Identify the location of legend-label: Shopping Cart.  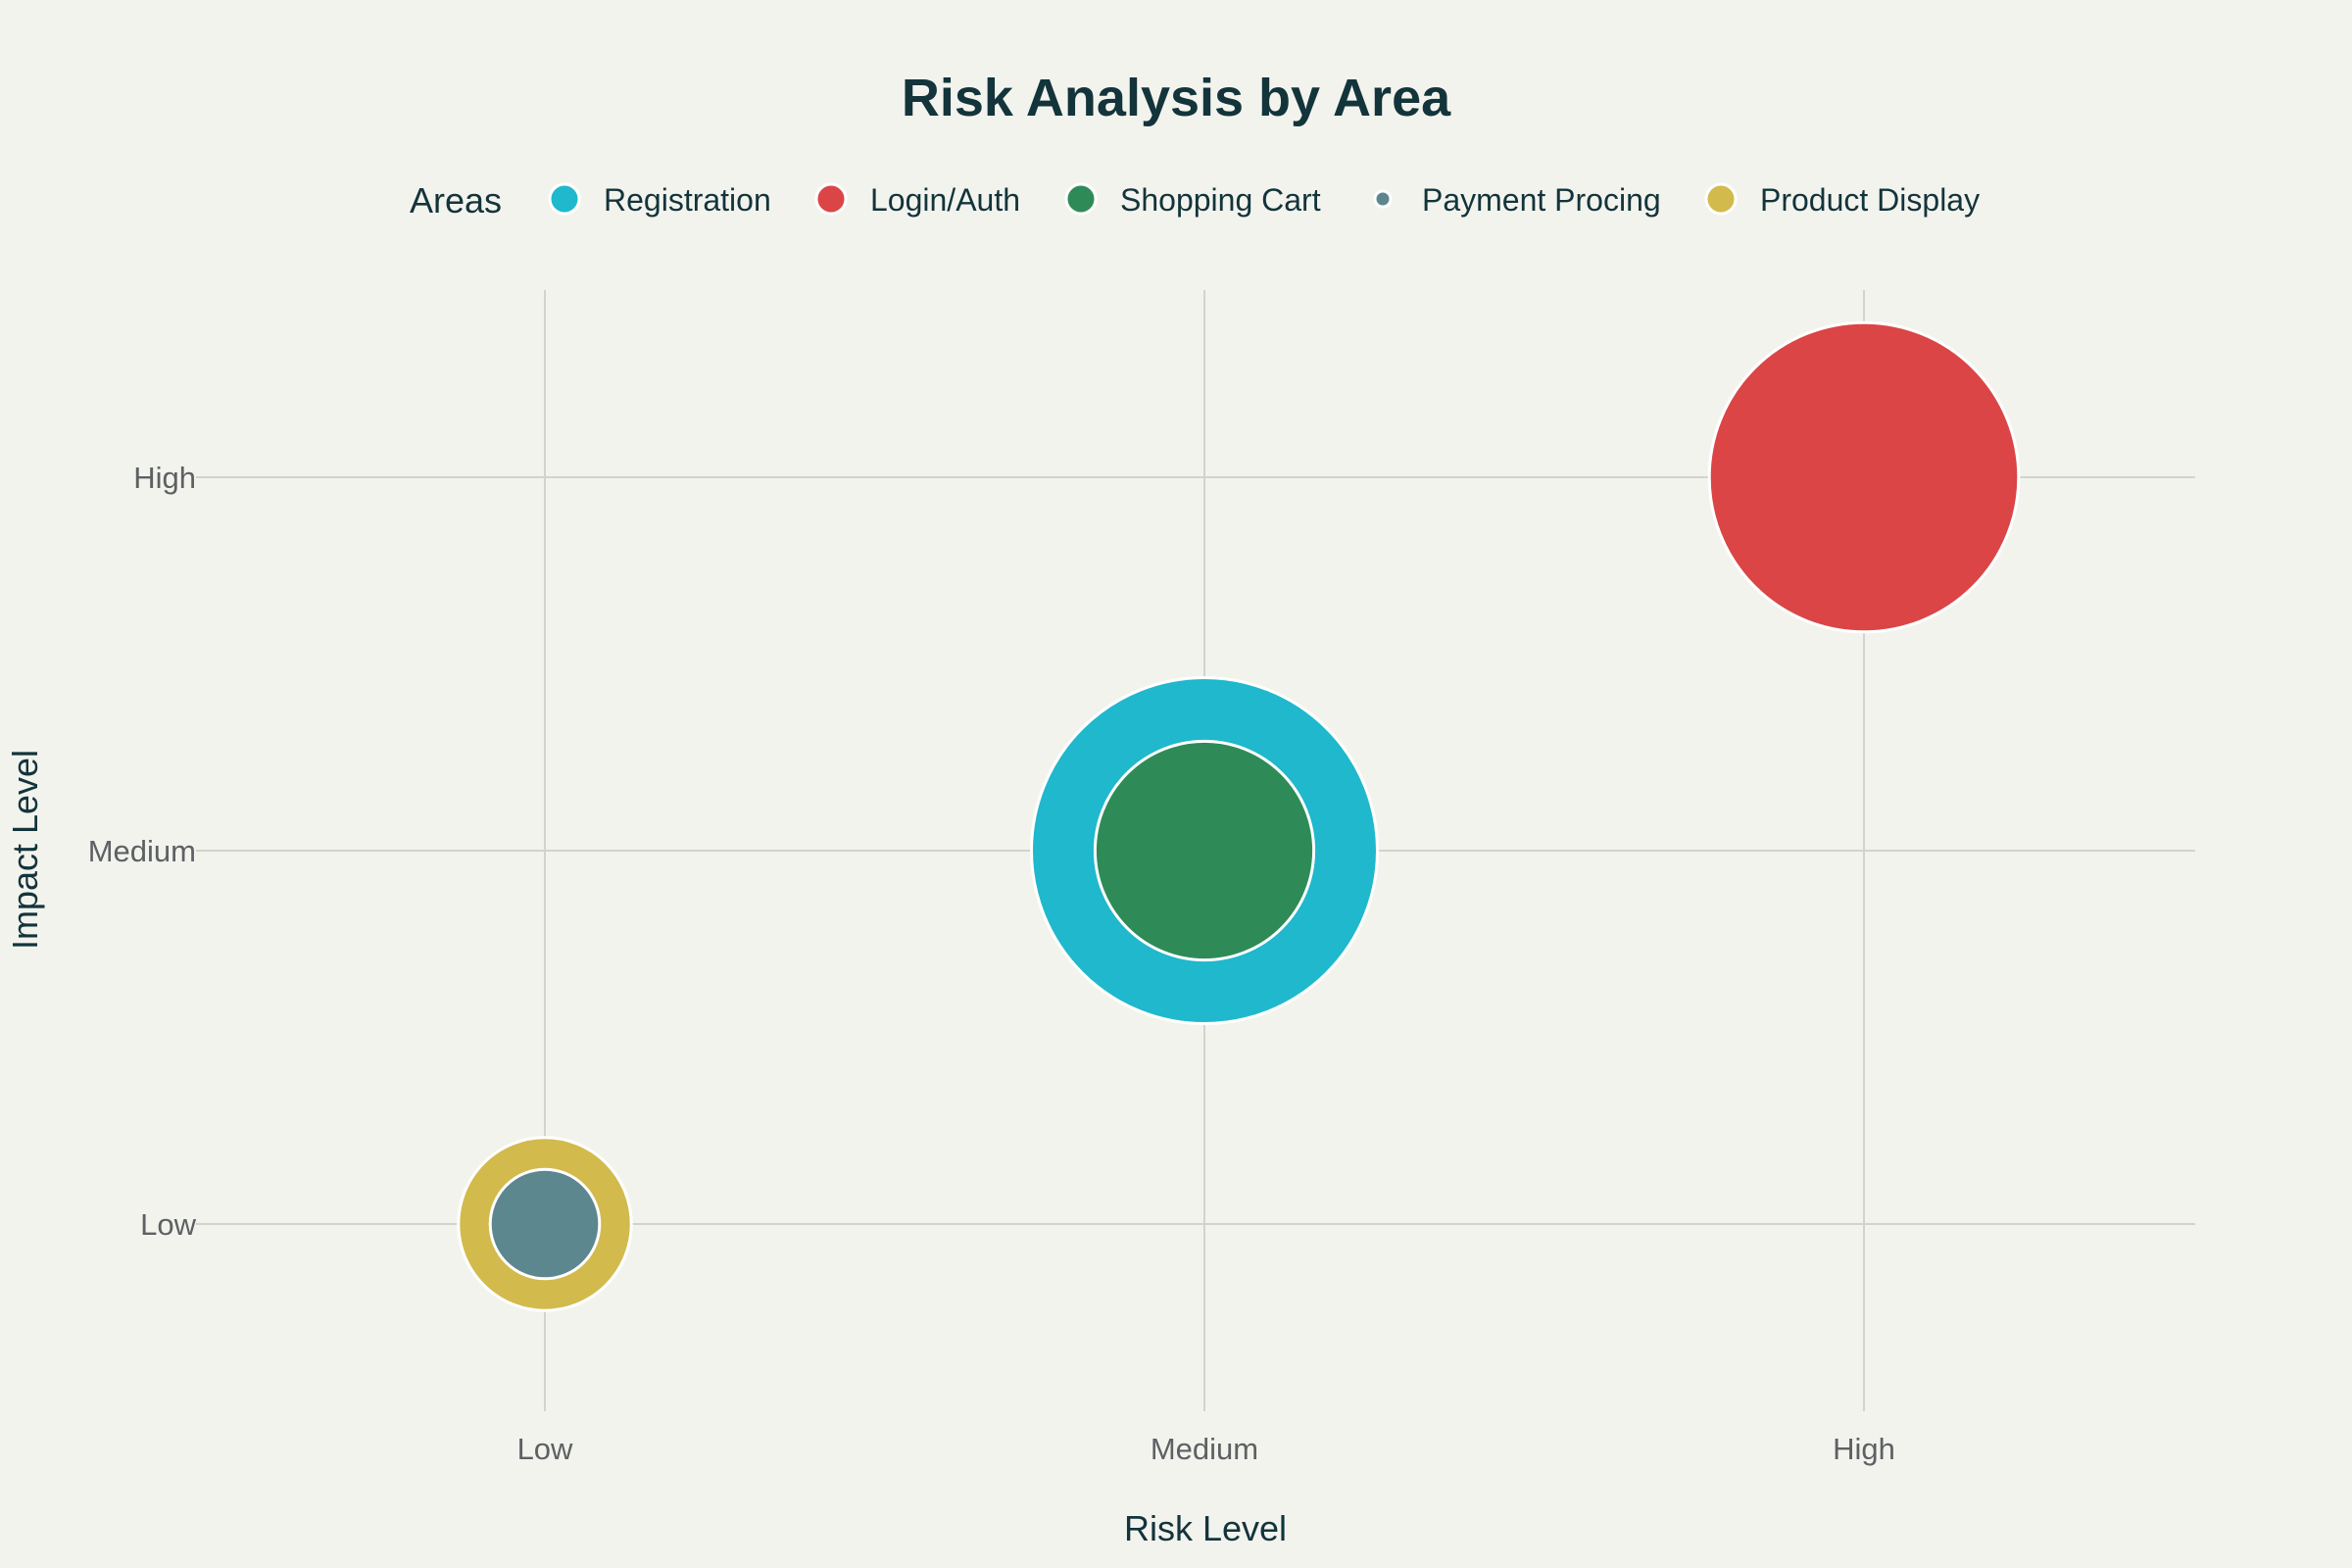
(1220, 200).